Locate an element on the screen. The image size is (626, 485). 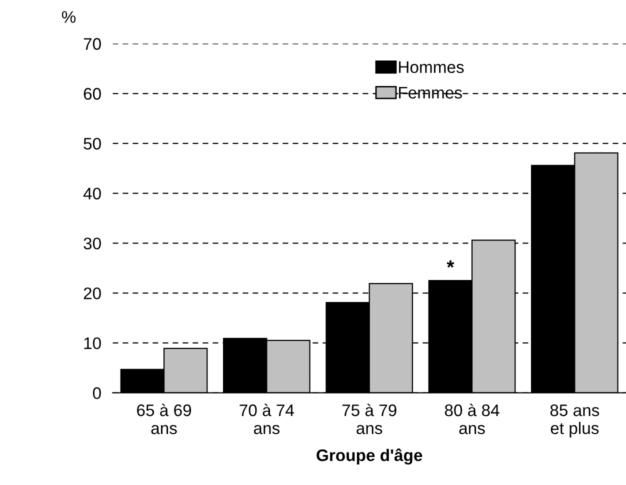
x-tick-label: 70 à 74 ans is located at coordinates (267, 419).